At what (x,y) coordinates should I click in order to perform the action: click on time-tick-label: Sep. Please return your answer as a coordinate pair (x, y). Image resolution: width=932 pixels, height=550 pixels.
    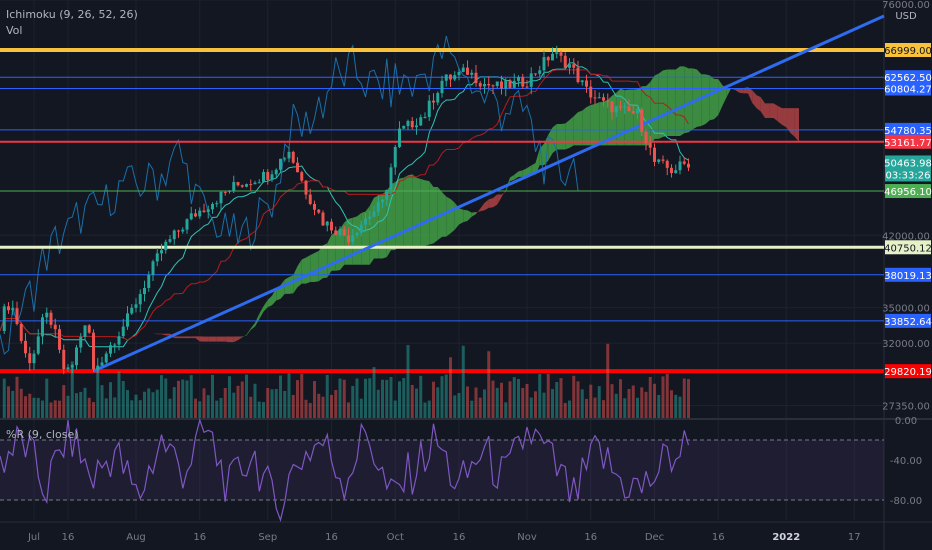
    Looking at the image, I should click on (267, 537).